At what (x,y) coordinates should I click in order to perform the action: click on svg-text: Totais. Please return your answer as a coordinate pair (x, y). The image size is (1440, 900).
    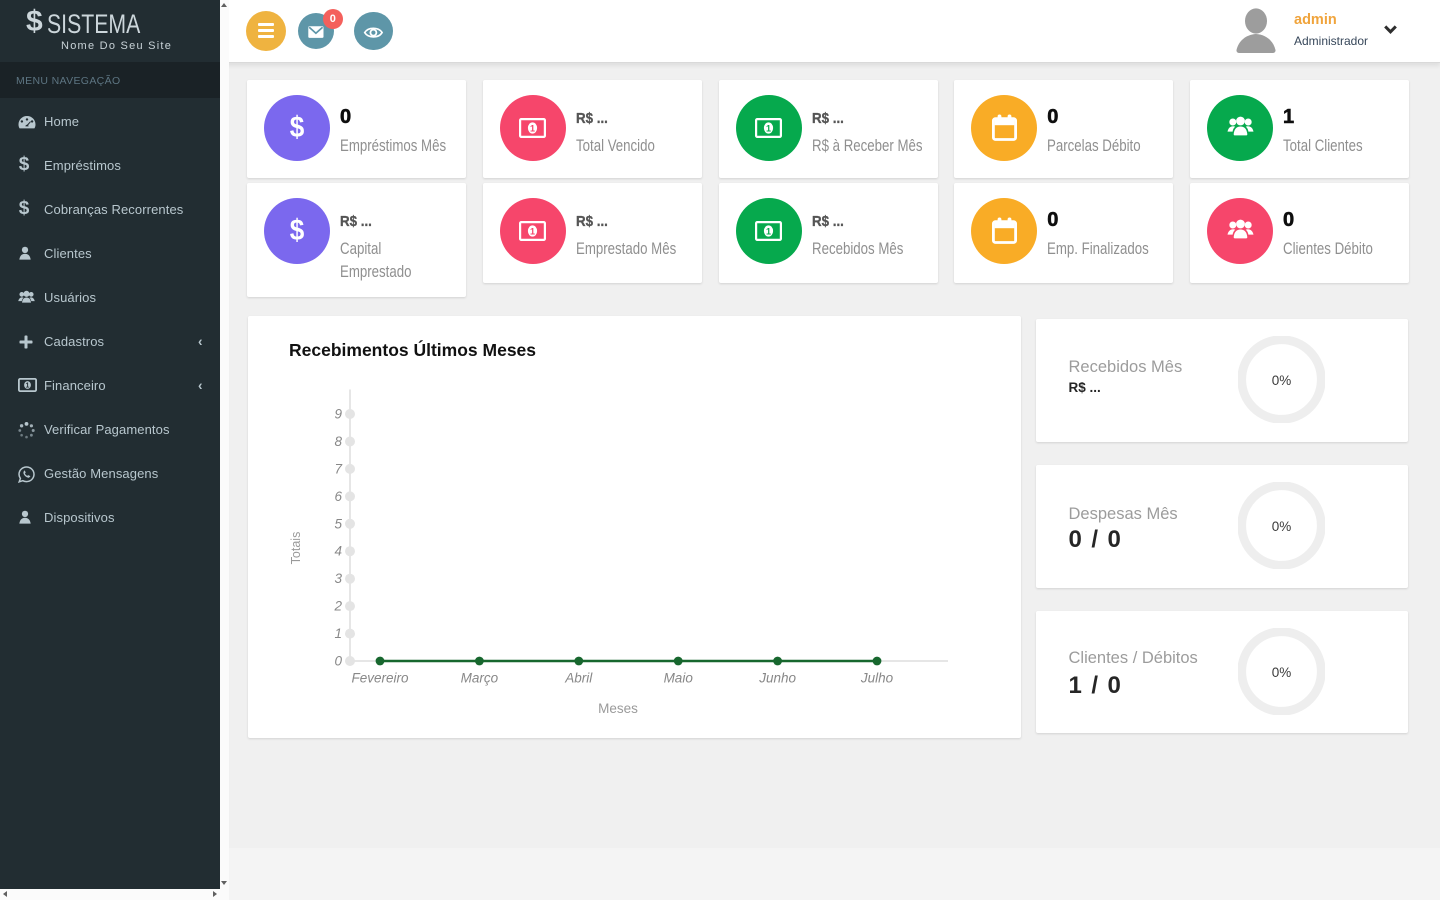
    Looking at the image, I should click on (296, 548).